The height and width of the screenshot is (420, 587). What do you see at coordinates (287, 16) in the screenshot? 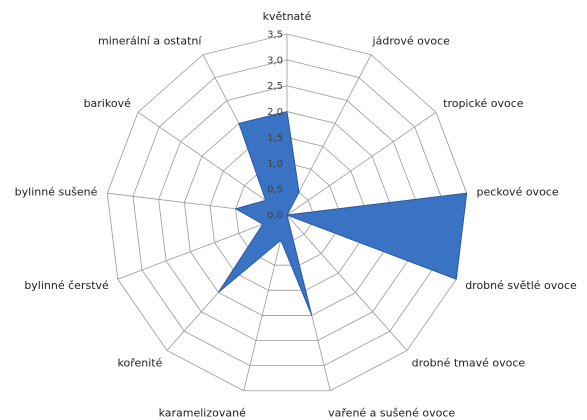
I see `category-label: květnaté` at bounding box center [287, 16].